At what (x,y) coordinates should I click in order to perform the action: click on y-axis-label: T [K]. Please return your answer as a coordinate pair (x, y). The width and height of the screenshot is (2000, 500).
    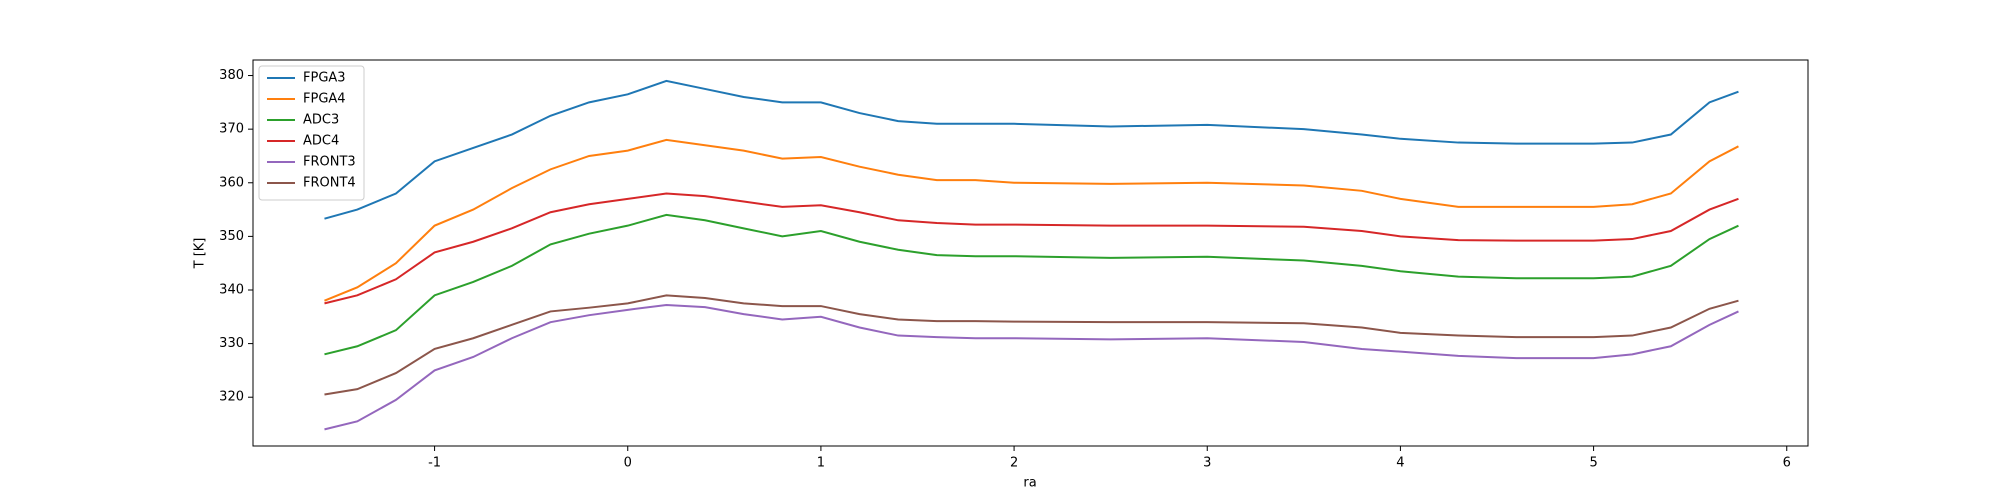
    Looking at the image, I should click on (200, 254).